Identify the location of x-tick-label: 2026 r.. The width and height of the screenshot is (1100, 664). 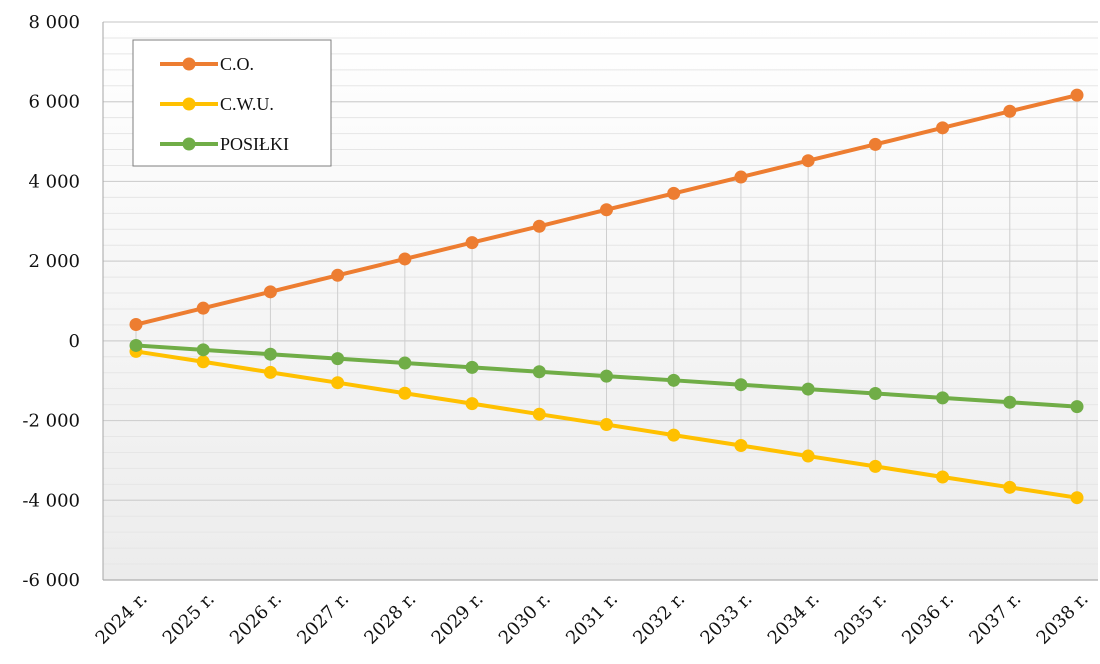
(256, 619).